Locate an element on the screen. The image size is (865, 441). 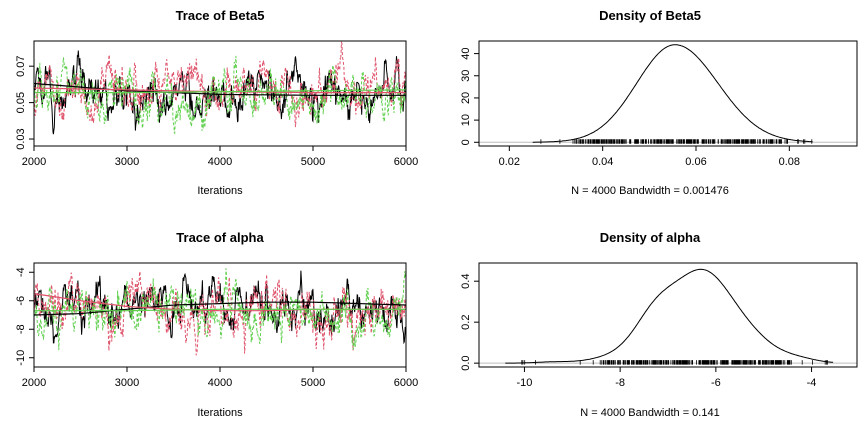
density-subtitle: N = 4000 Bandwidth = 0.001476 is located at coordinates (650, 191).